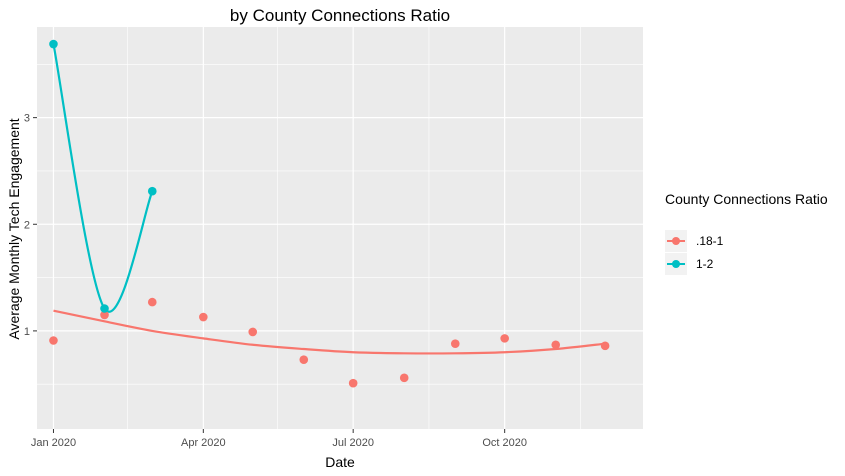 The image size is (845, 476). What do you see at coordinates (705, 264) in the screenshot?
I see `legend-label: 1-2` at bounding box center [705, 264].